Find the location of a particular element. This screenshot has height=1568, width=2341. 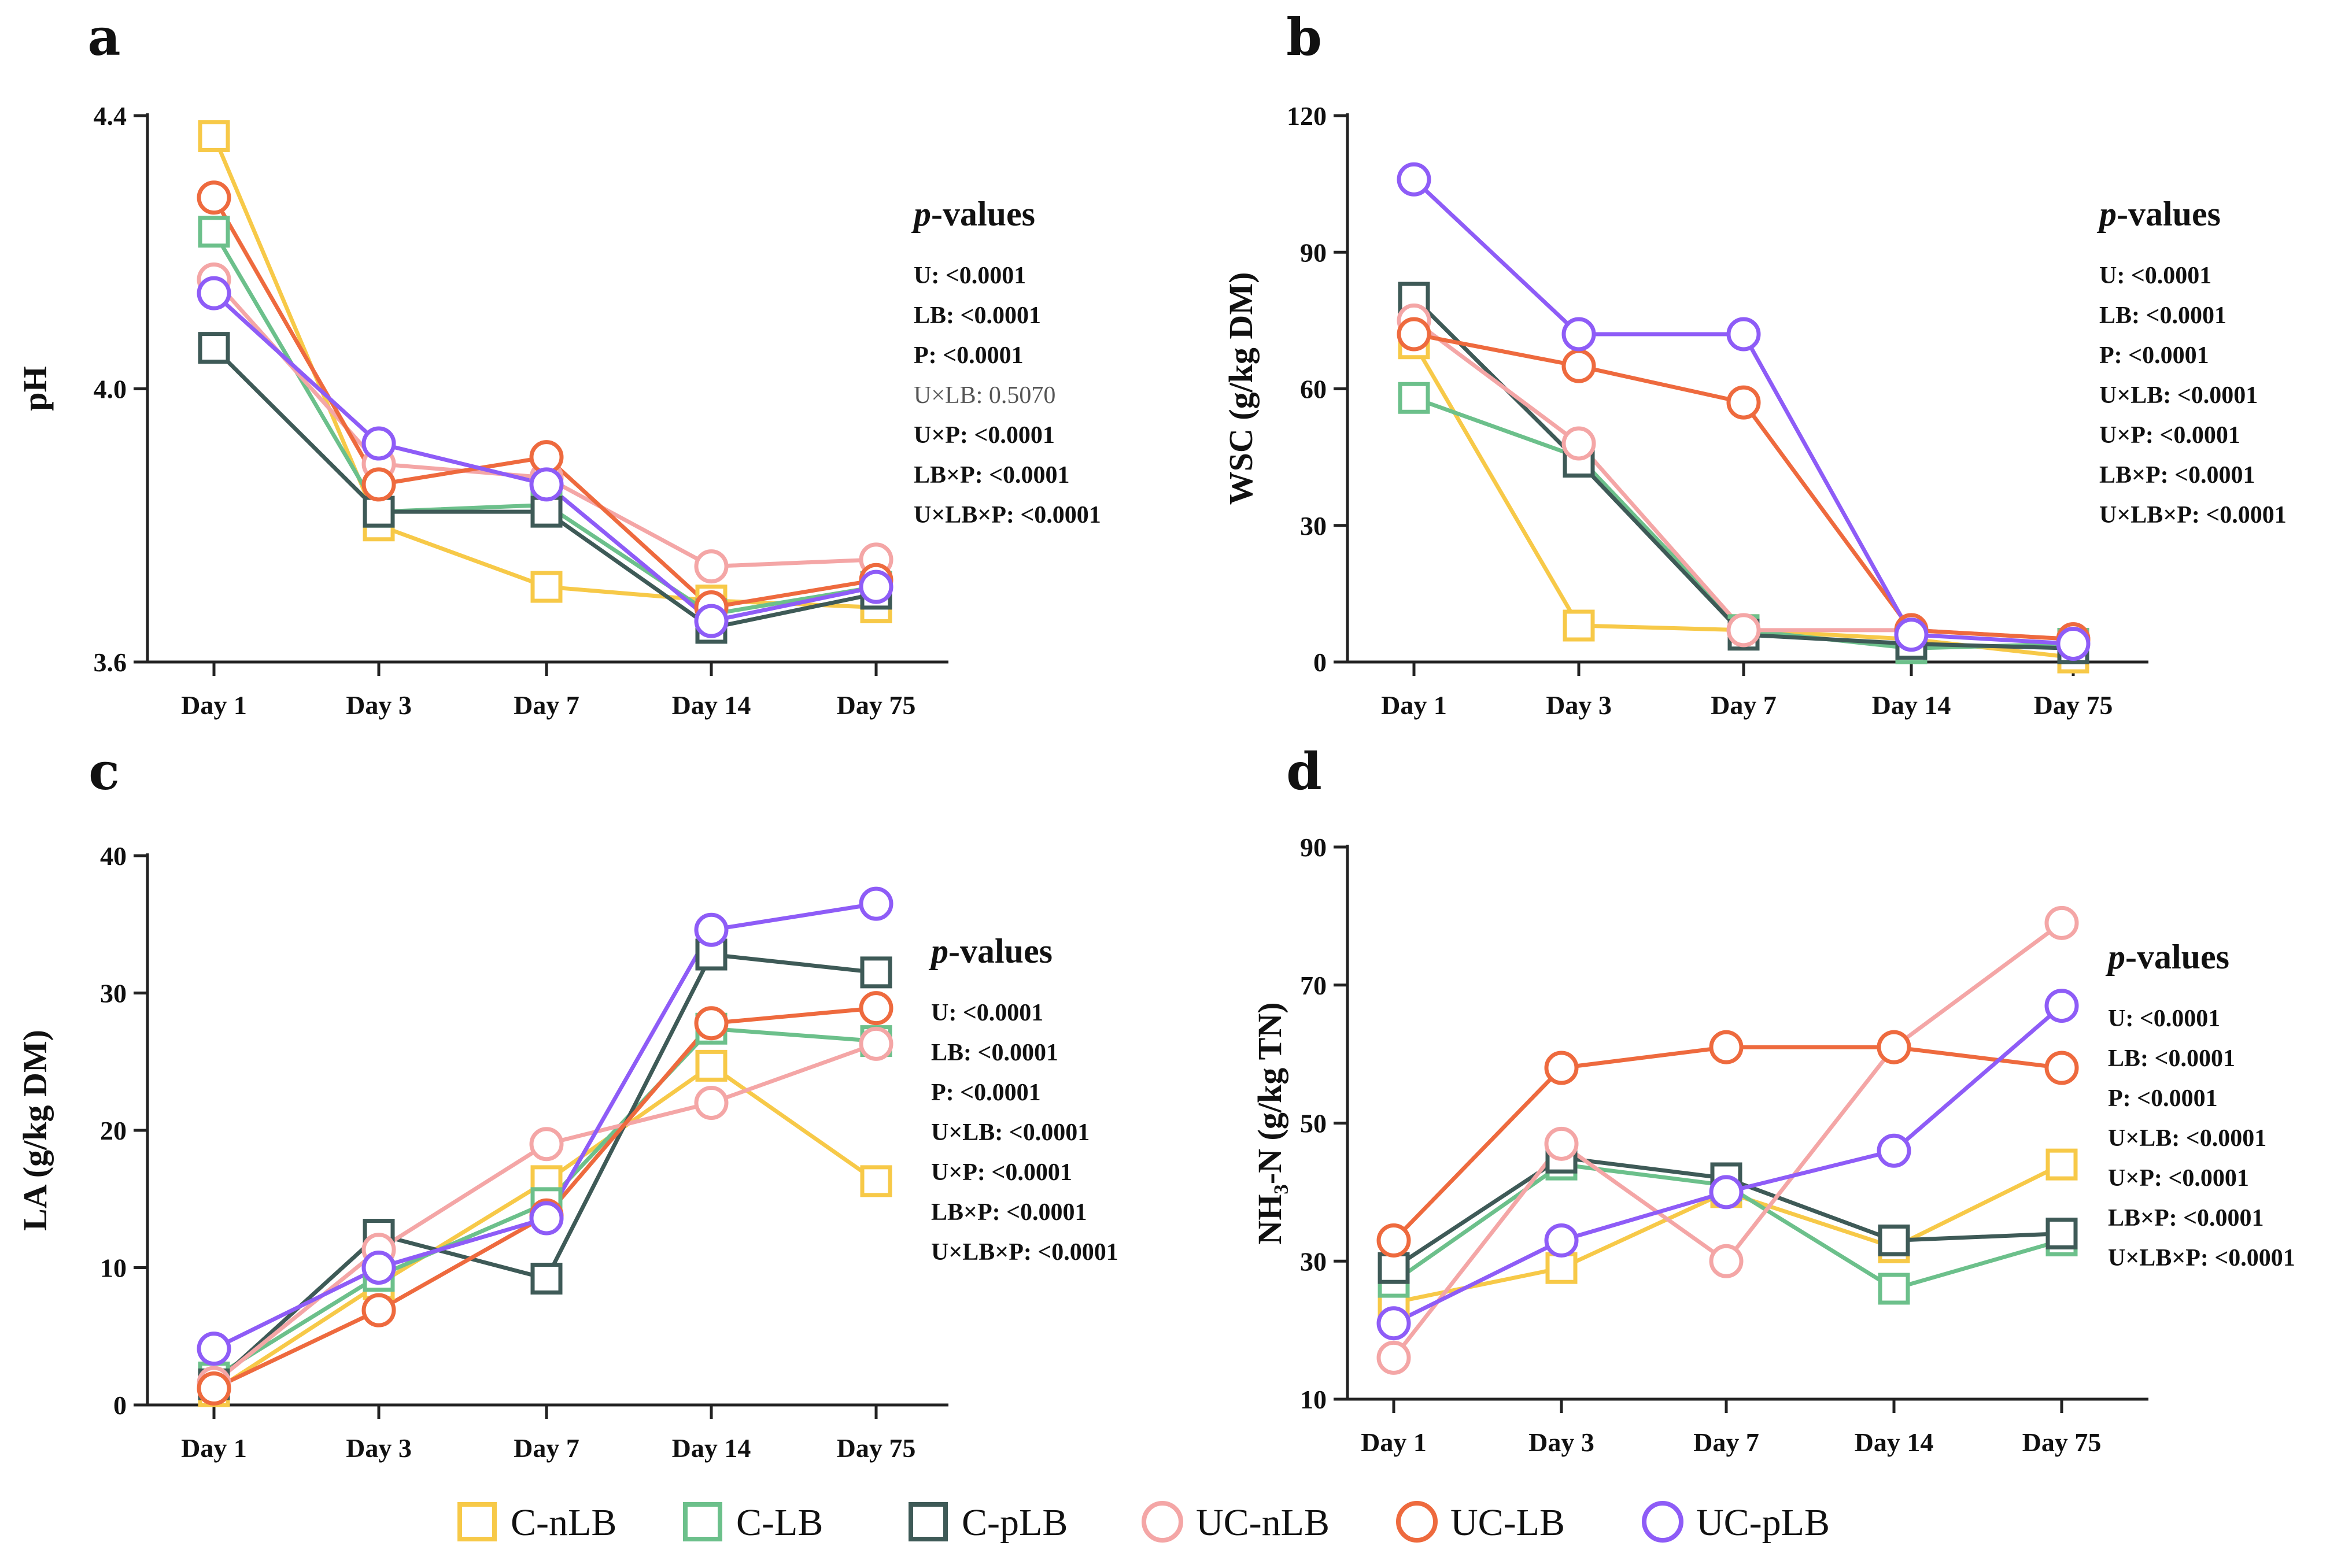

y-tick-label: 0 is located at coordinates (120, 1405).